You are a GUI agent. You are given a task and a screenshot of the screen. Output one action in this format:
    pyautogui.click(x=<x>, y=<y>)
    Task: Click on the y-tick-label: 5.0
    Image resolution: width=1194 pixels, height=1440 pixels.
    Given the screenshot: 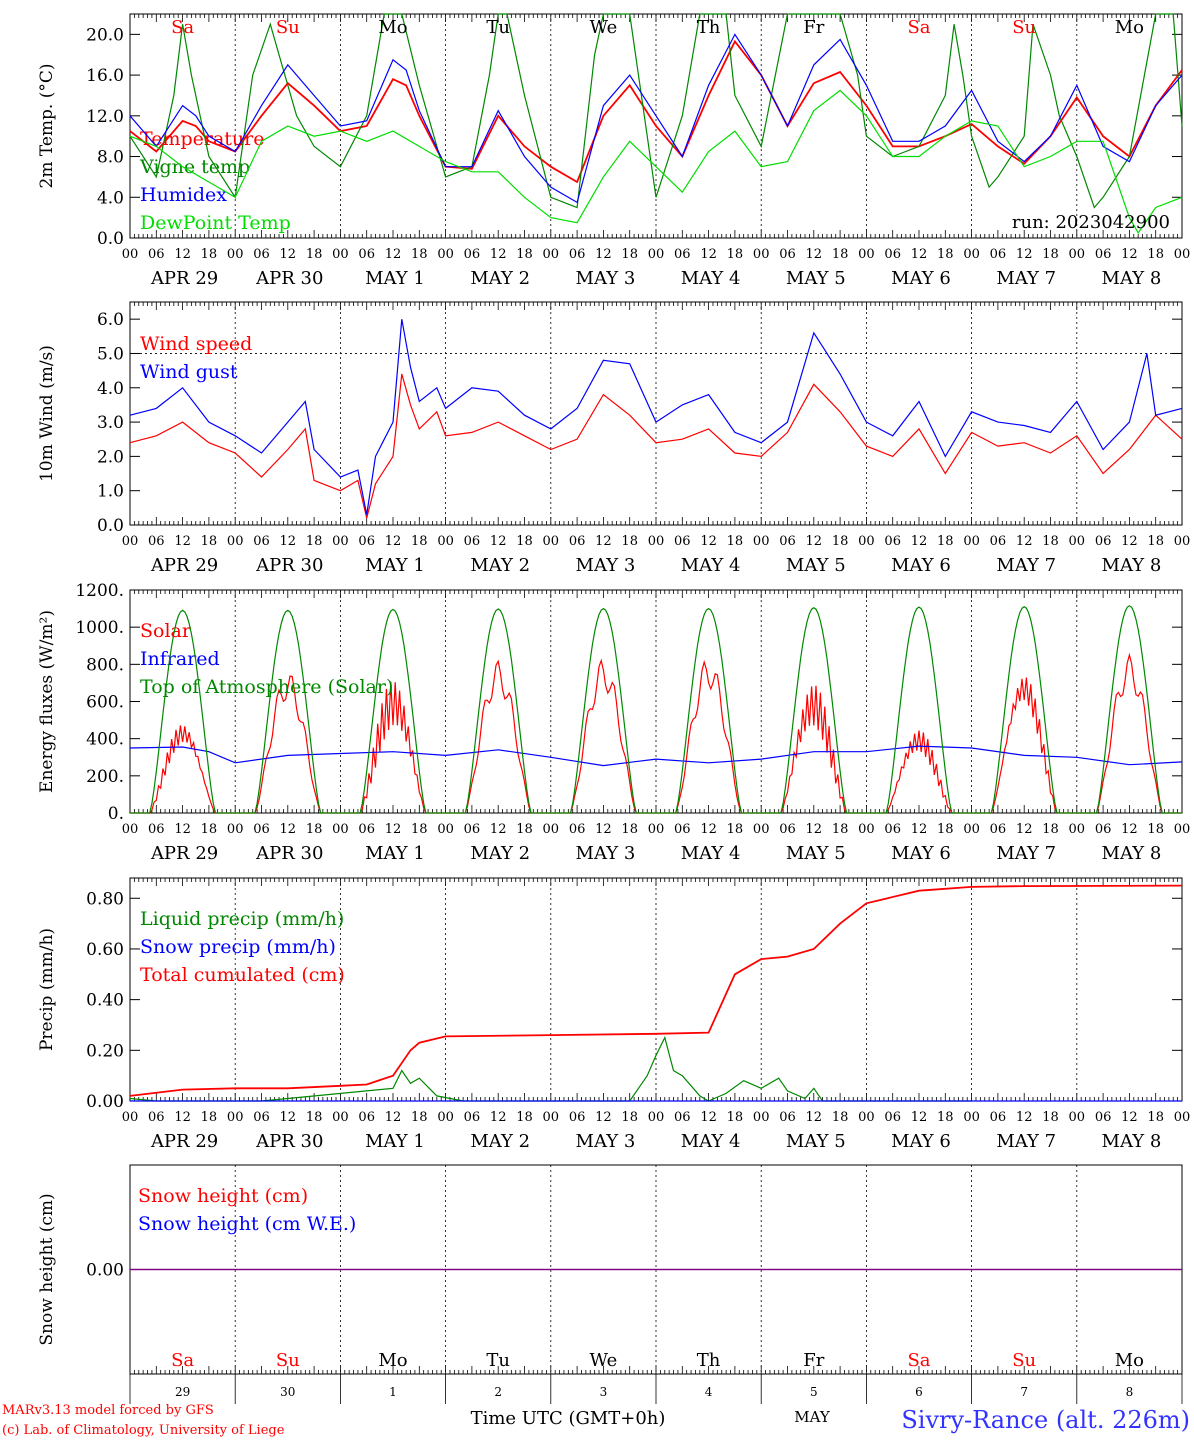 What is the action you would take?
    pyautogui.click(x=110, y=354)
    